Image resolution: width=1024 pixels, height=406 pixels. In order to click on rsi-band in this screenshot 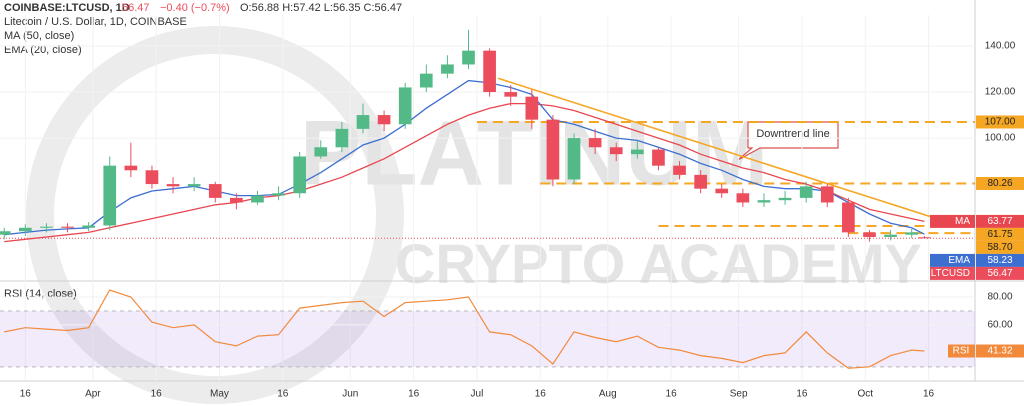, I will do `click(487, 338)`.